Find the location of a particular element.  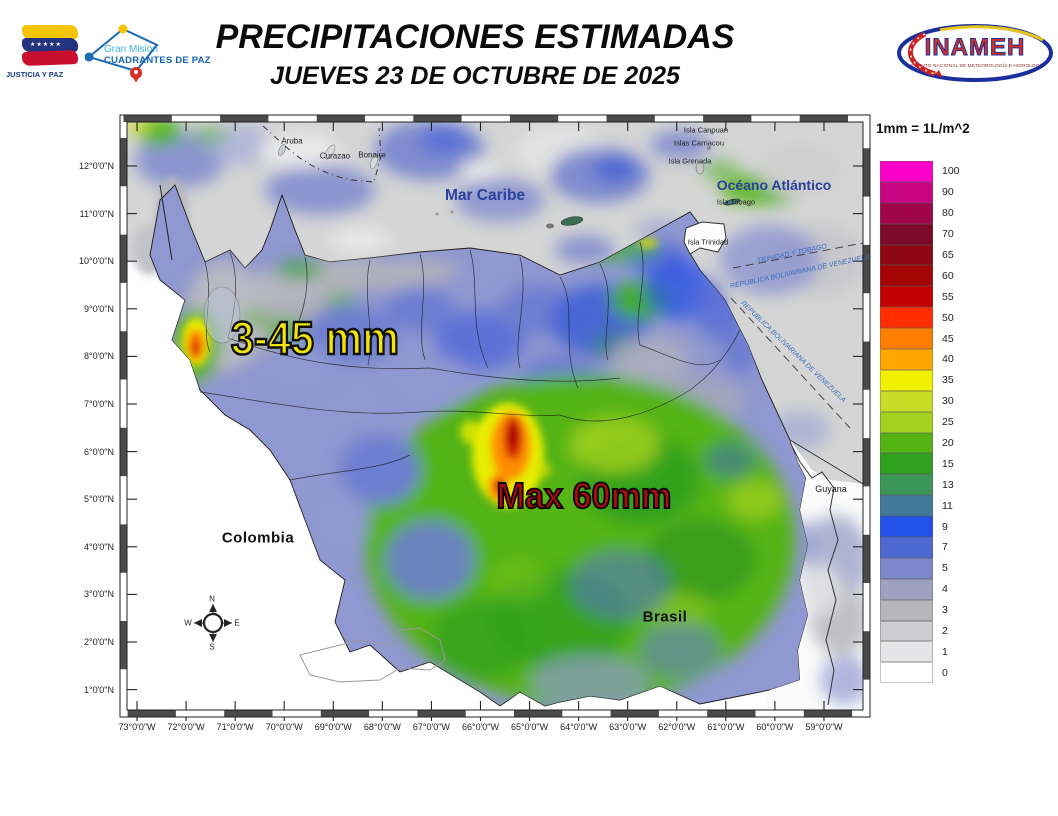

legend-value: 70 is located at coordinates (948, 234).